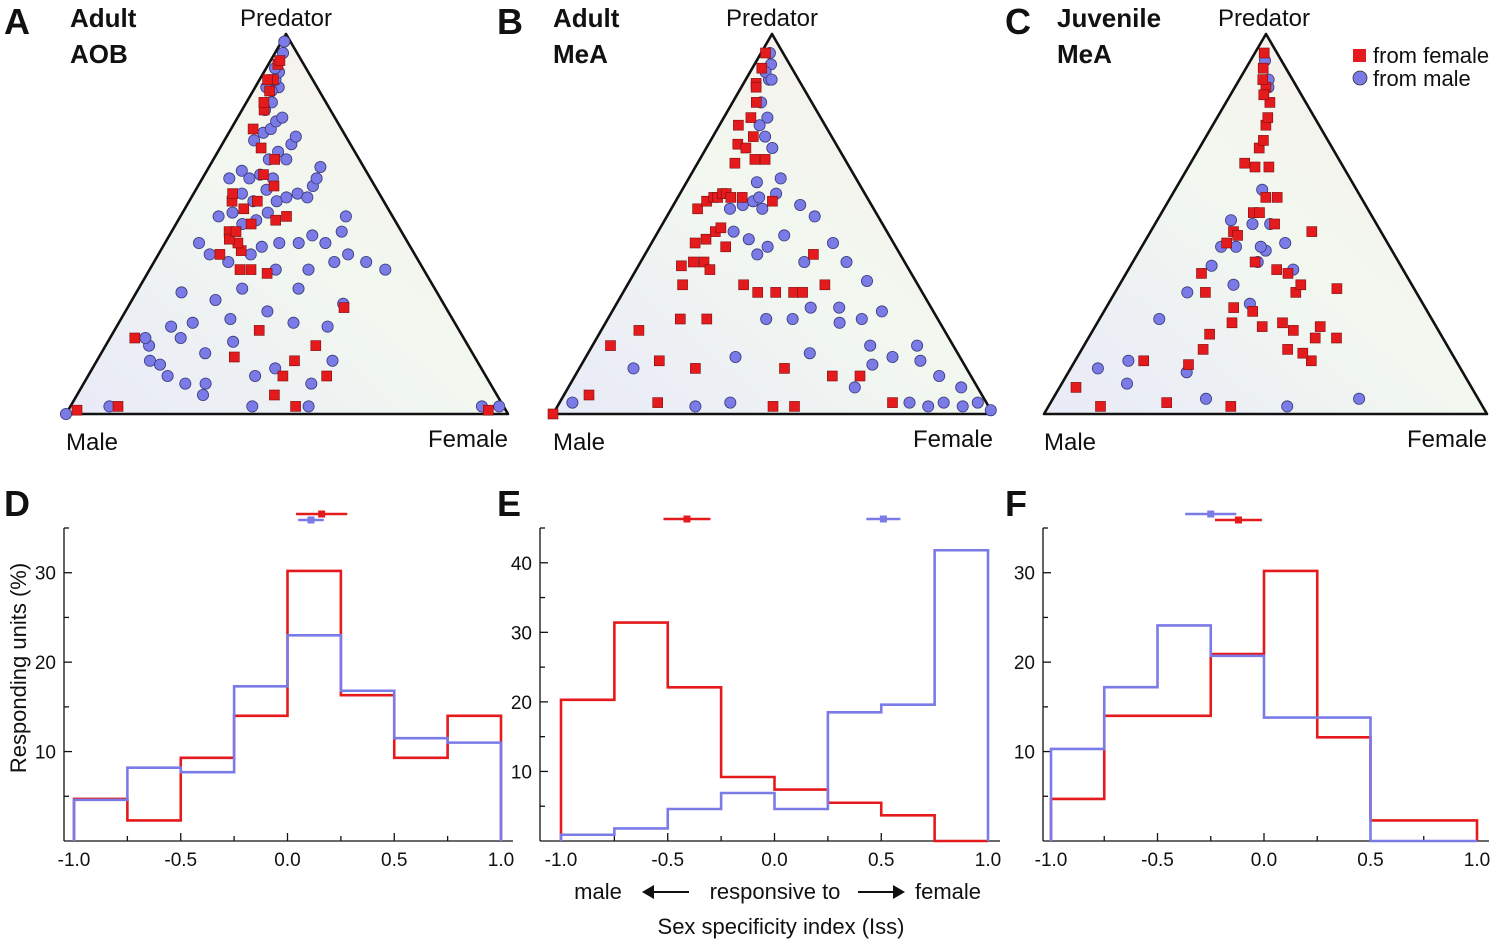 The height and width of the screenshot is (945, 1500). I want to click on triangle-fill, so click(773, 224).